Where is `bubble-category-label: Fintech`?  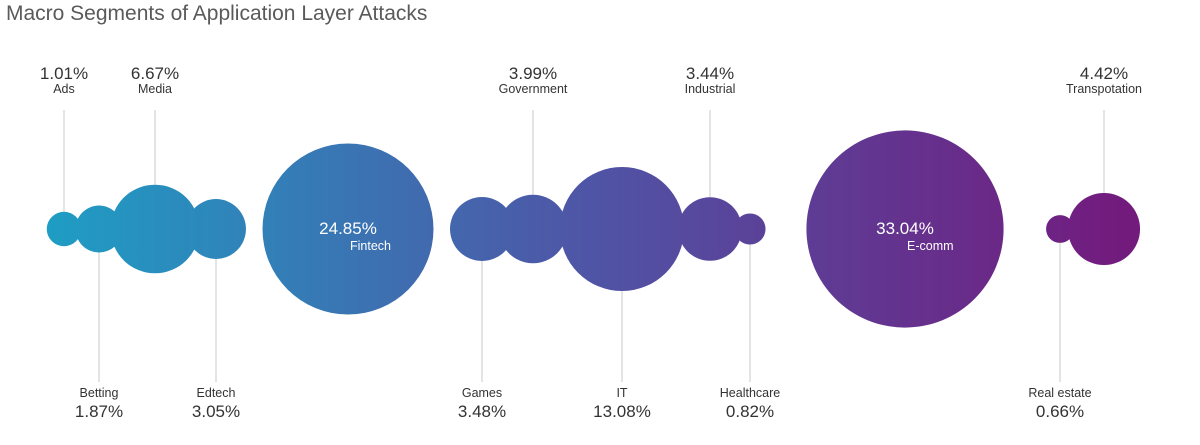 bubble-category-label: Fintech is located at coordinates (370, 246).